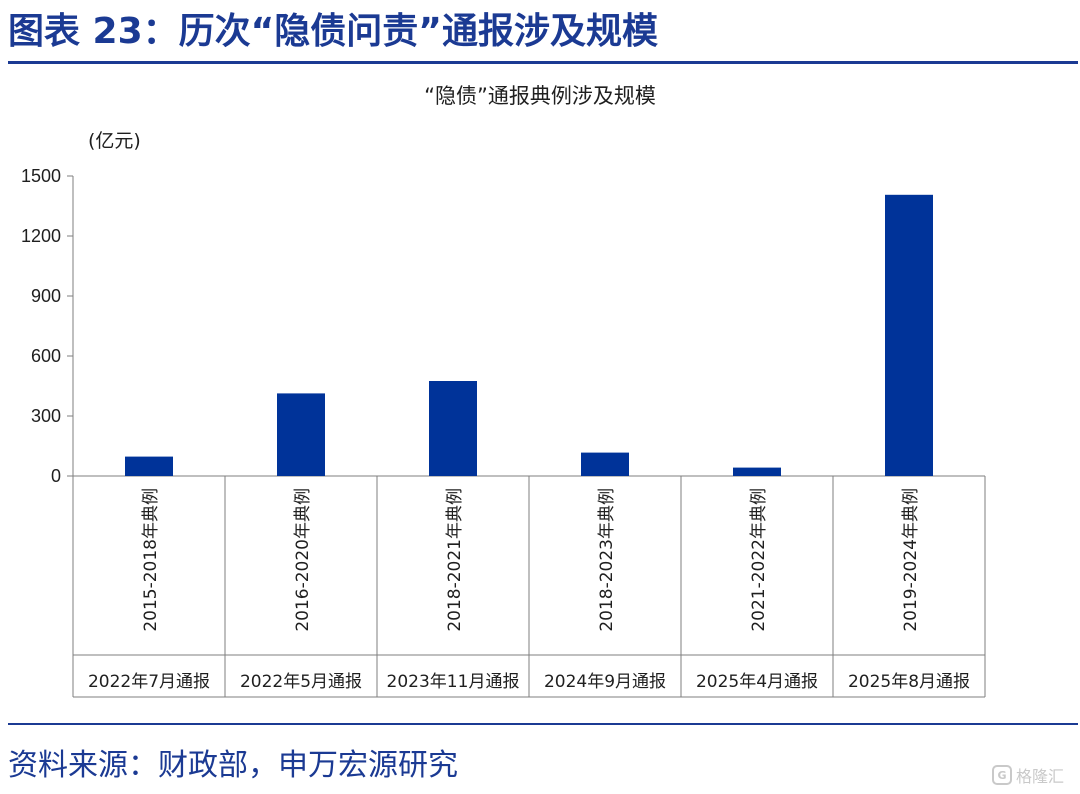  I want to click on y-tick-label: 1500, so click(41, 176).